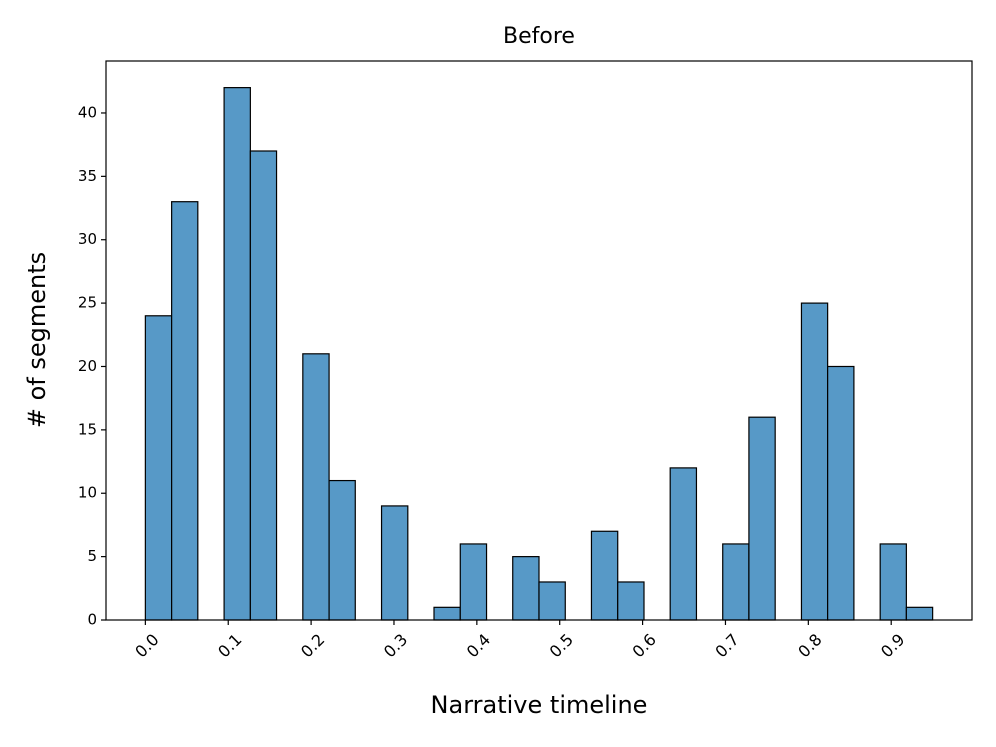  I want to click on x-axis-label: Narrative timeline, so click(539, 705).